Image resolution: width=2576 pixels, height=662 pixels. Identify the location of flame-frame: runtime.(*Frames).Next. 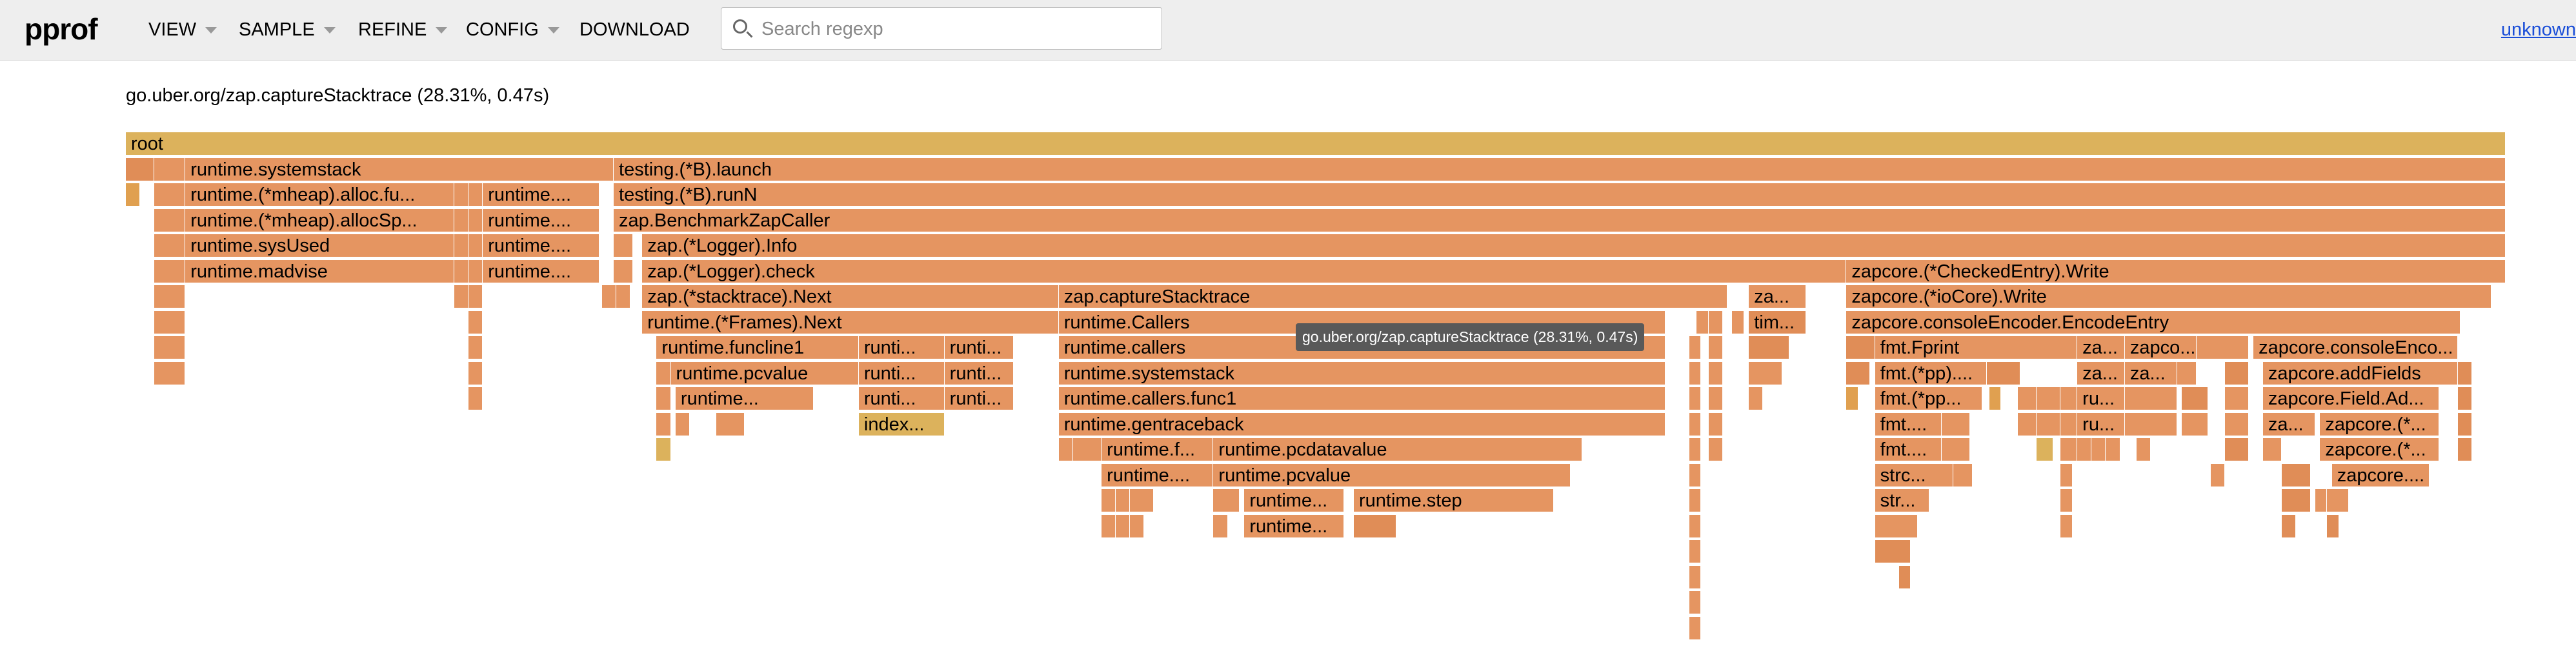
(850, 322).